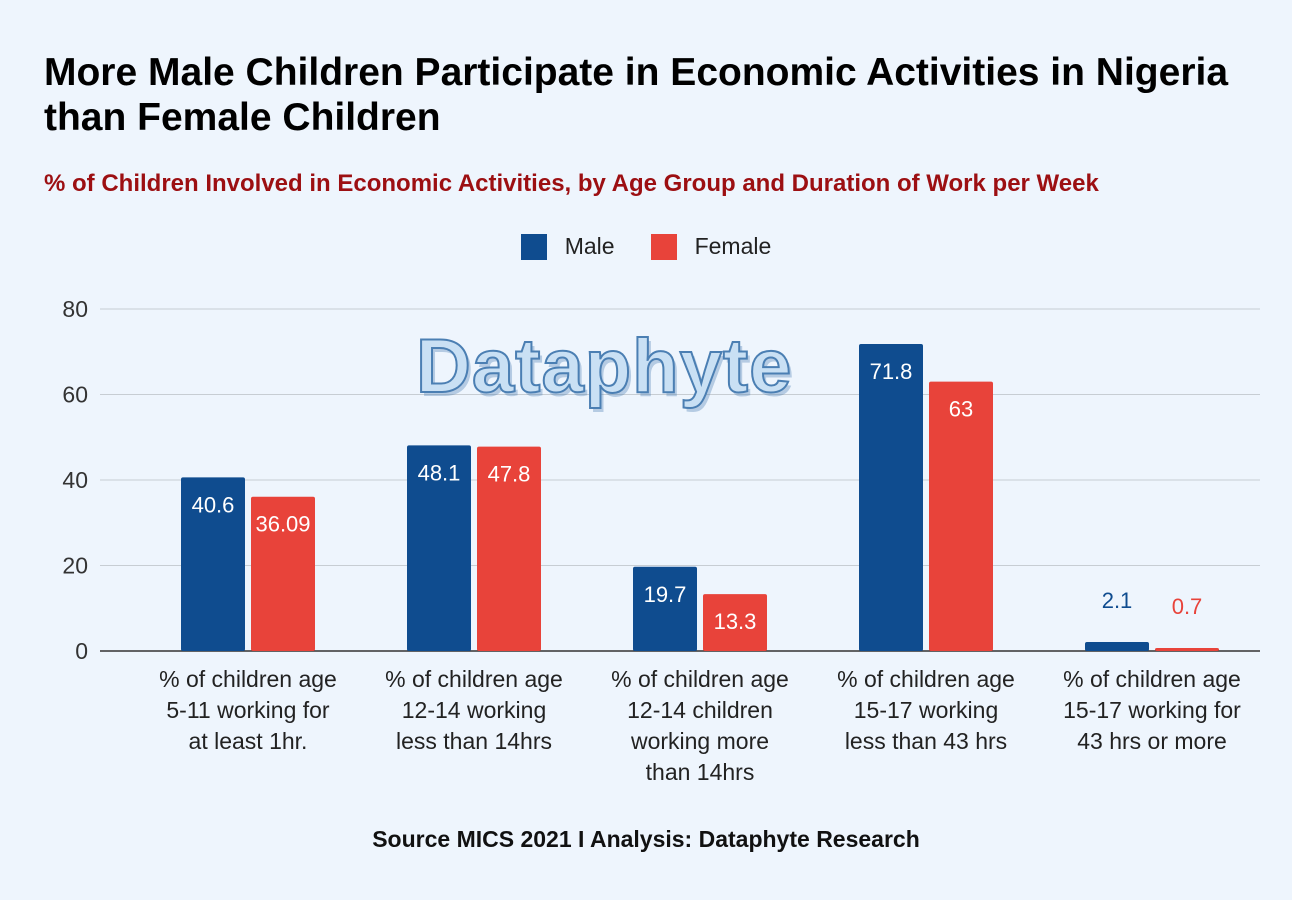  What do you see at coordinates (700, 772) in the screenshot?
I see `x-tick-label-line: than 14hrs` at bounding box center [700, 772].